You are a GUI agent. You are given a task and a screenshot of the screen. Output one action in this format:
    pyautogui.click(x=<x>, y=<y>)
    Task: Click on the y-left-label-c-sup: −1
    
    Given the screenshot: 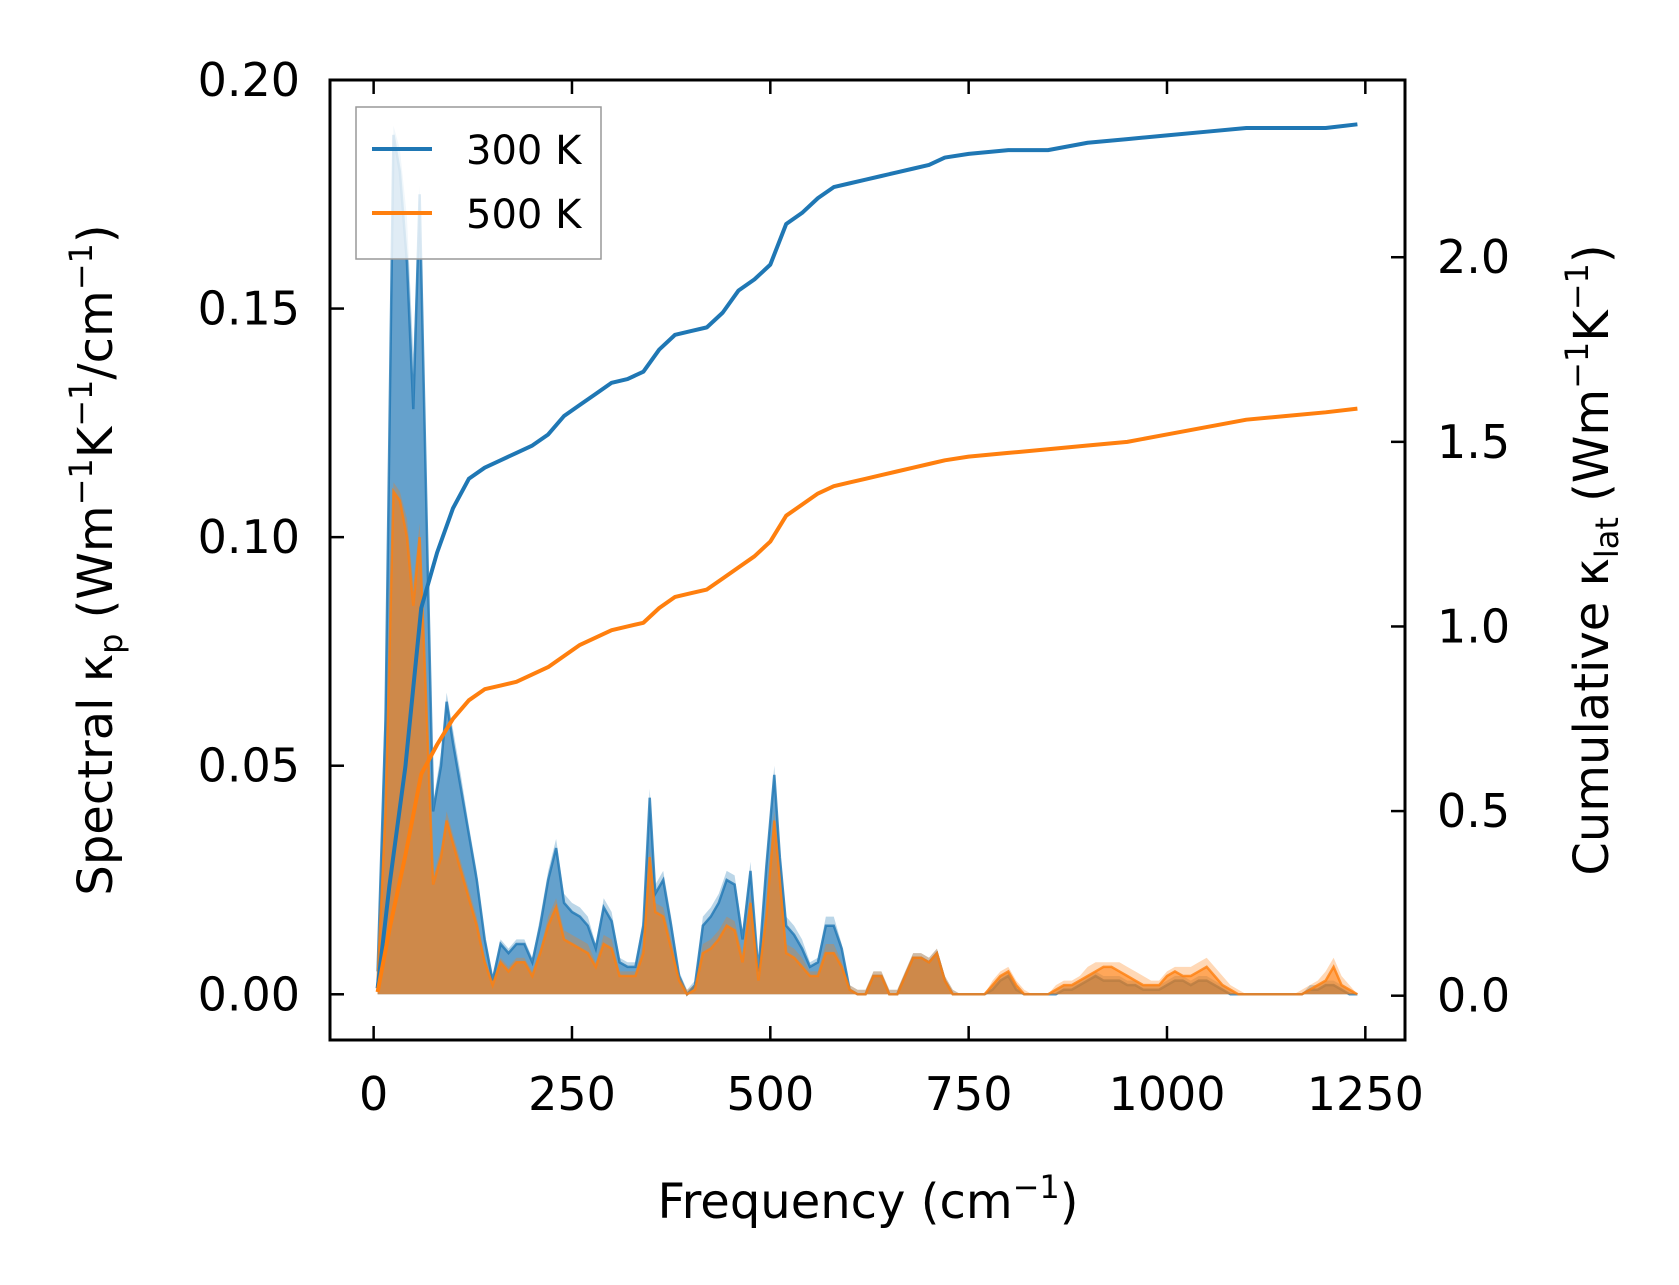 What is the action you would take?
    pyautogui.click(x=81, y=403)
    